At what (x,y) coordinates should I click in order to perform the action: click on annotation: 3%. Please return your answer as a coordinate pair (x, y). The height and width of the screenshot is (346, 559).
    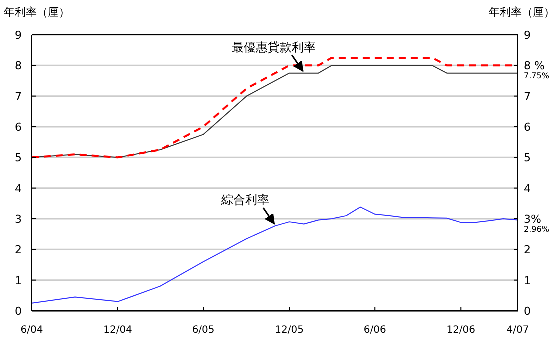
    Looking at the image, I should click on (533, 219).